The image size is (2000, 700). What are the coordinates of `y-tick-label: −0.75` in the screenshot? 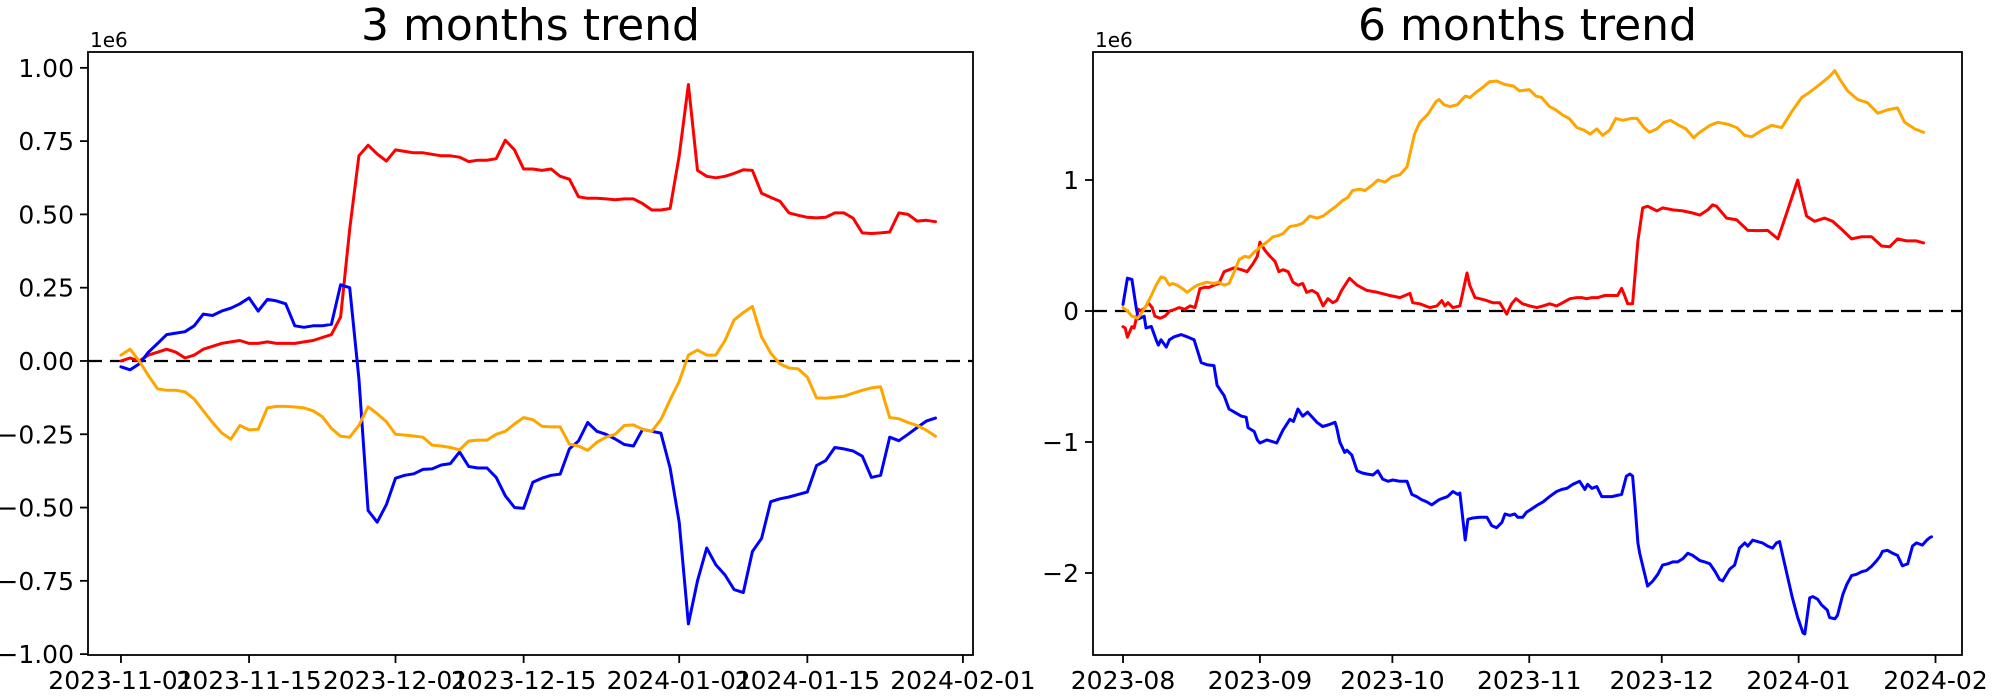 It's located at (37, 581).